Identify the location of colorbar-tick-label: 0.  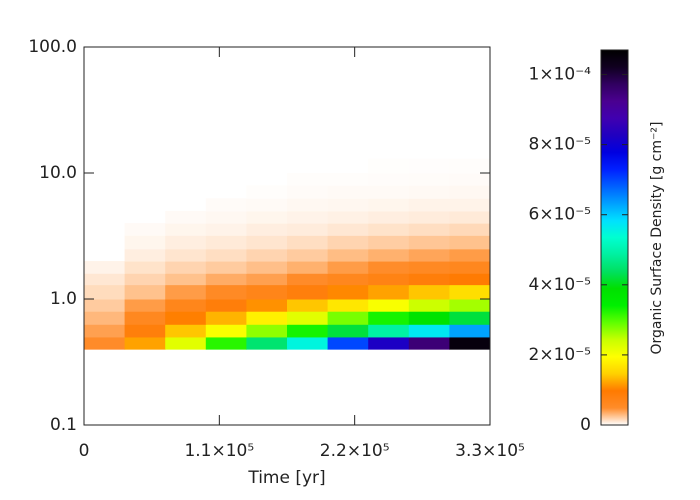
(585, 425).